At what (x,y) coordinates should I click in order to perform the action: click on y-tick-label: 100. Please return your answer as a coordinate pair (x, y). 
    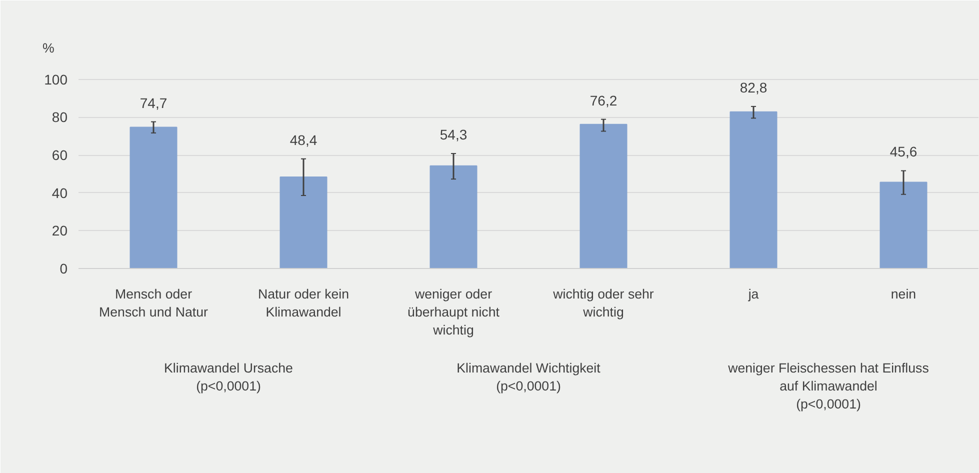
    Looking at the image, I should click on (56, 79).